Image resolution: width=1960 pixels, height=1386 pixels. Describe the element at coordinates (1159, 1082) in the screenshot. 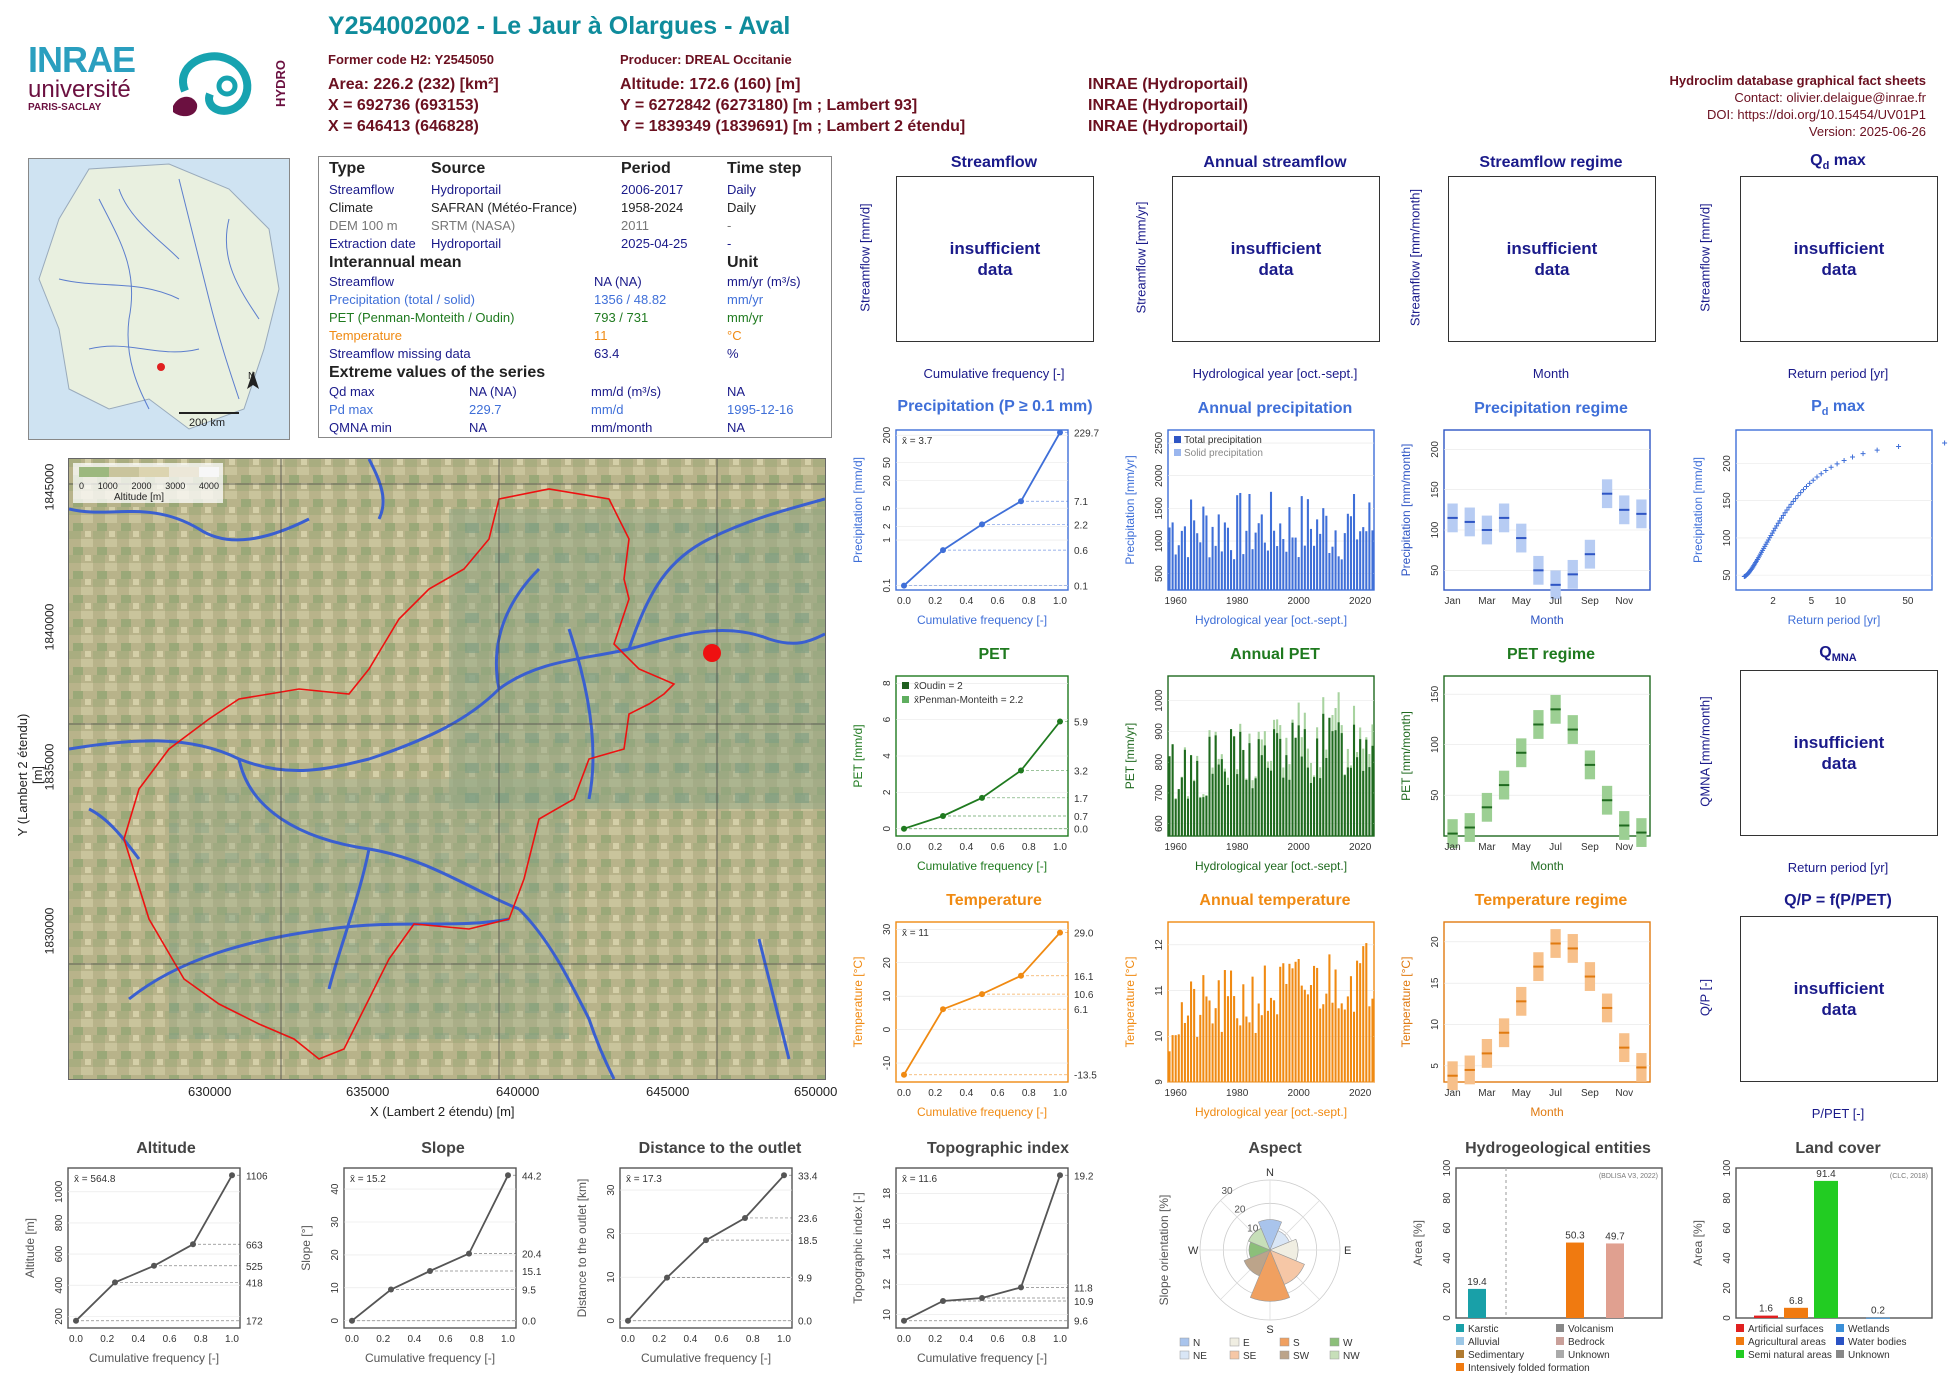

I see `y-tick-label: 9` at that location.